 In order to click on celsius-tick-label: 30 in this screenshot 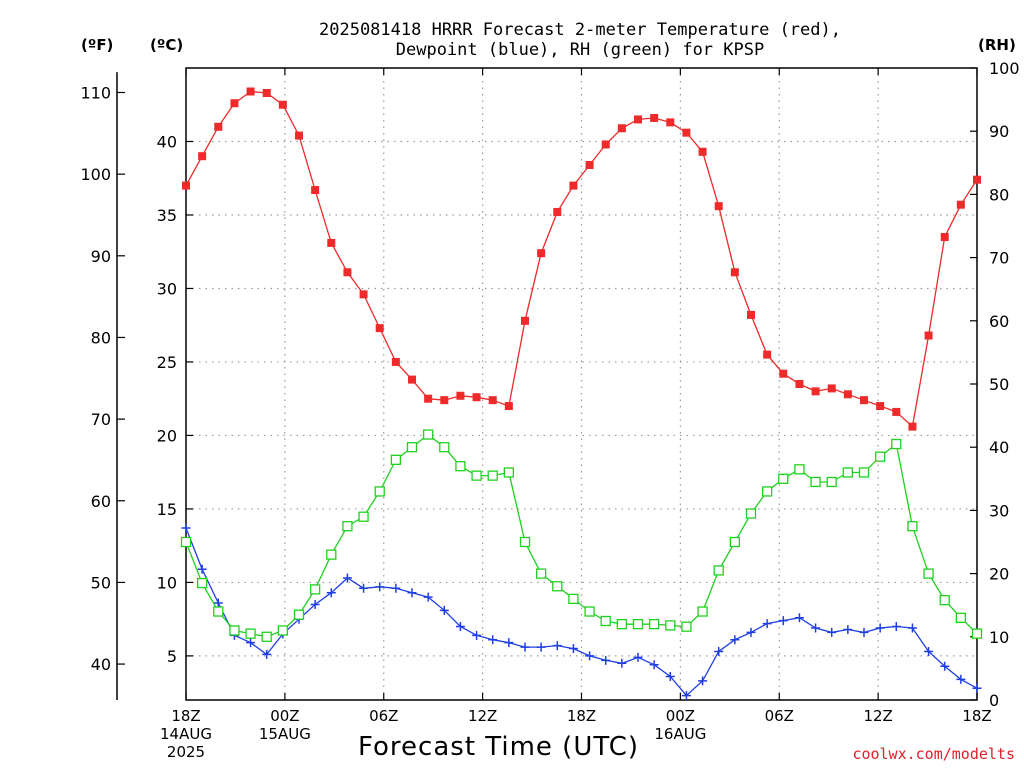, I will do `click(167, 288)`.